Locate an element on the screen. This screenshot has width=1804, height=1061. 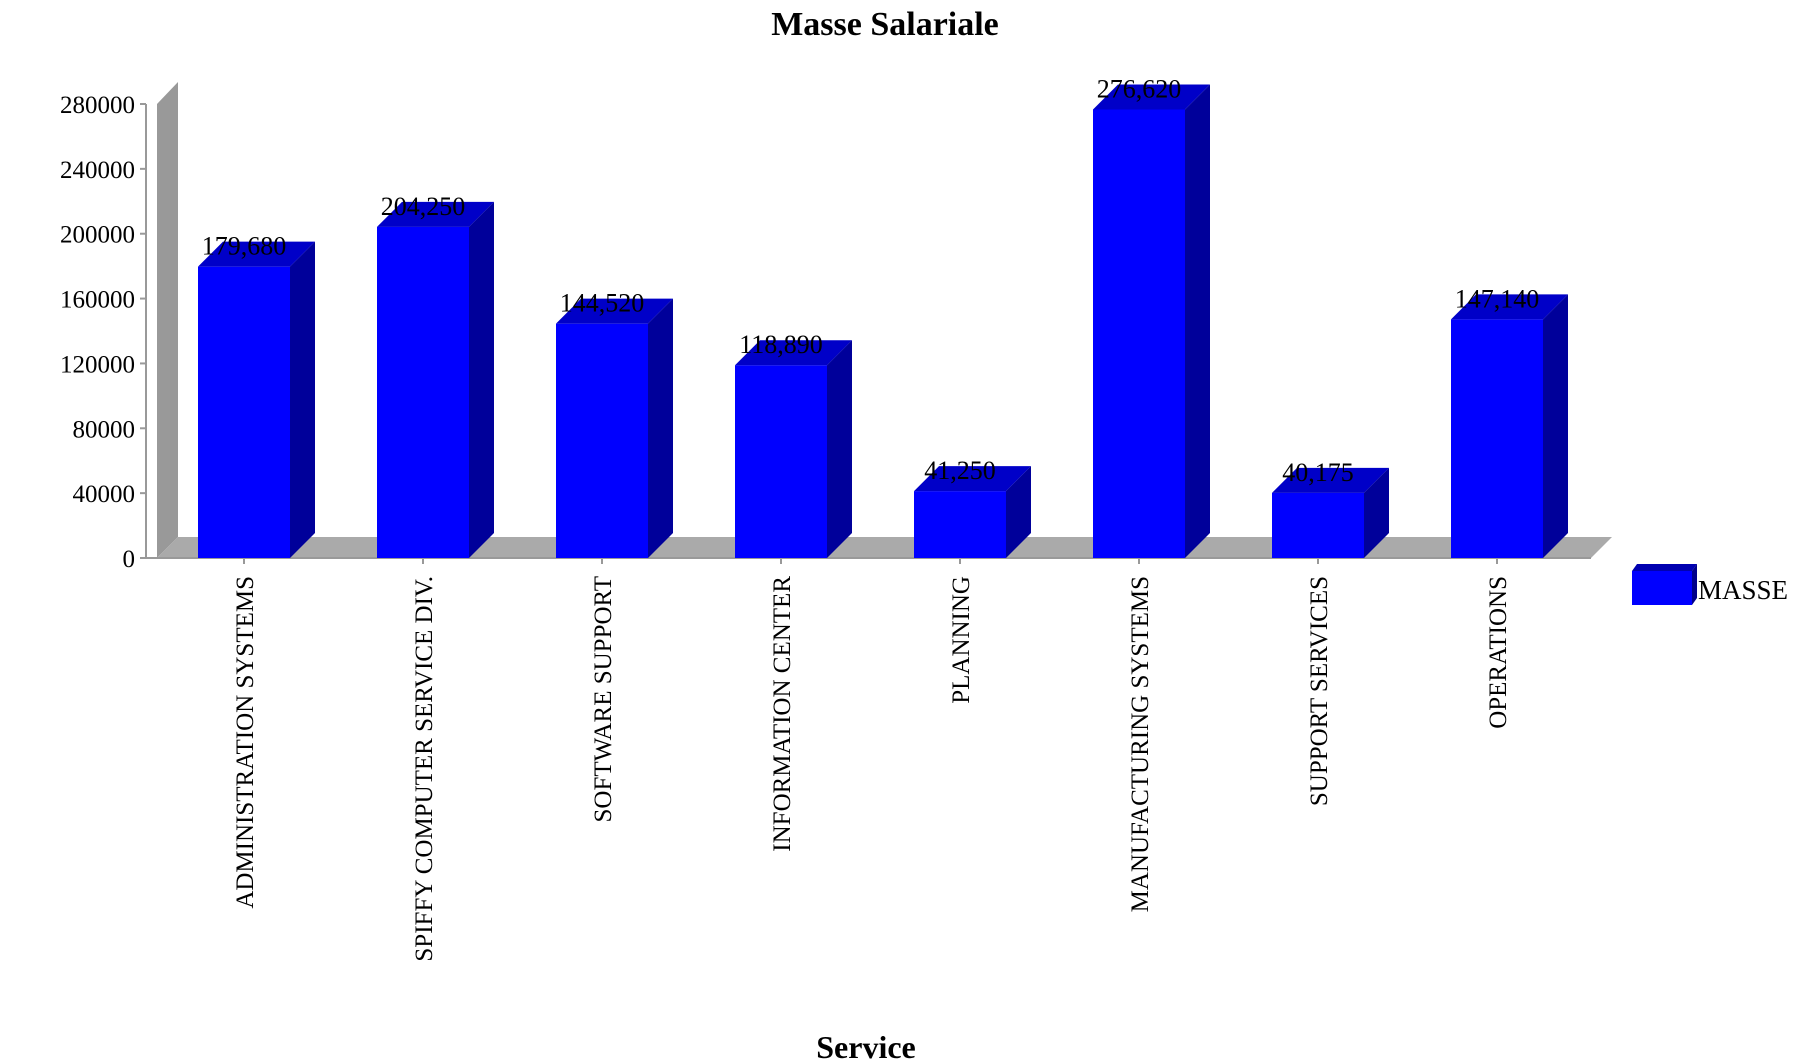
y-tick-label: 40000 is located at coordinates (104, 494).